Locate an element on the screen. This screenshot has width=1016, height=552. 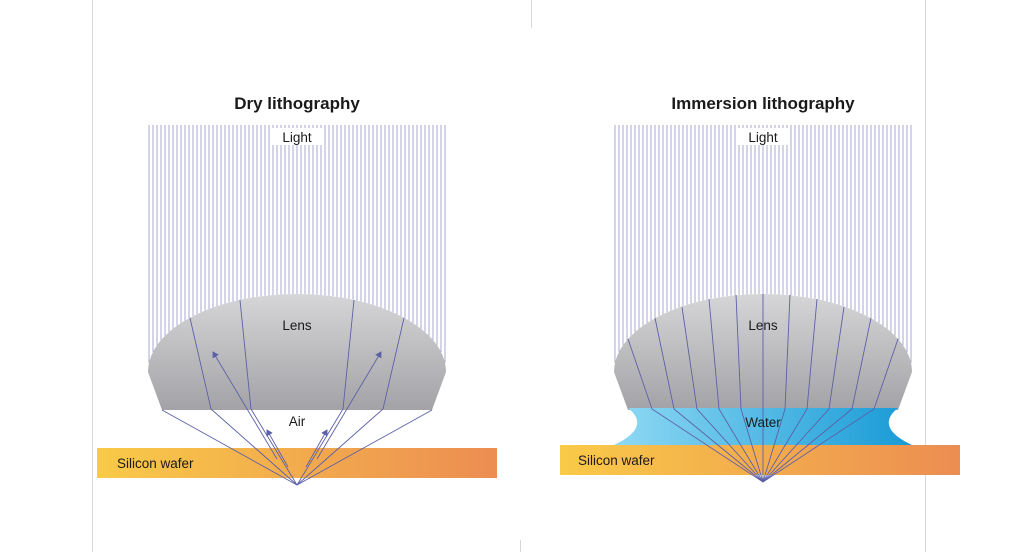
immersion-light-label: Light is located at coordinates (763, 137).